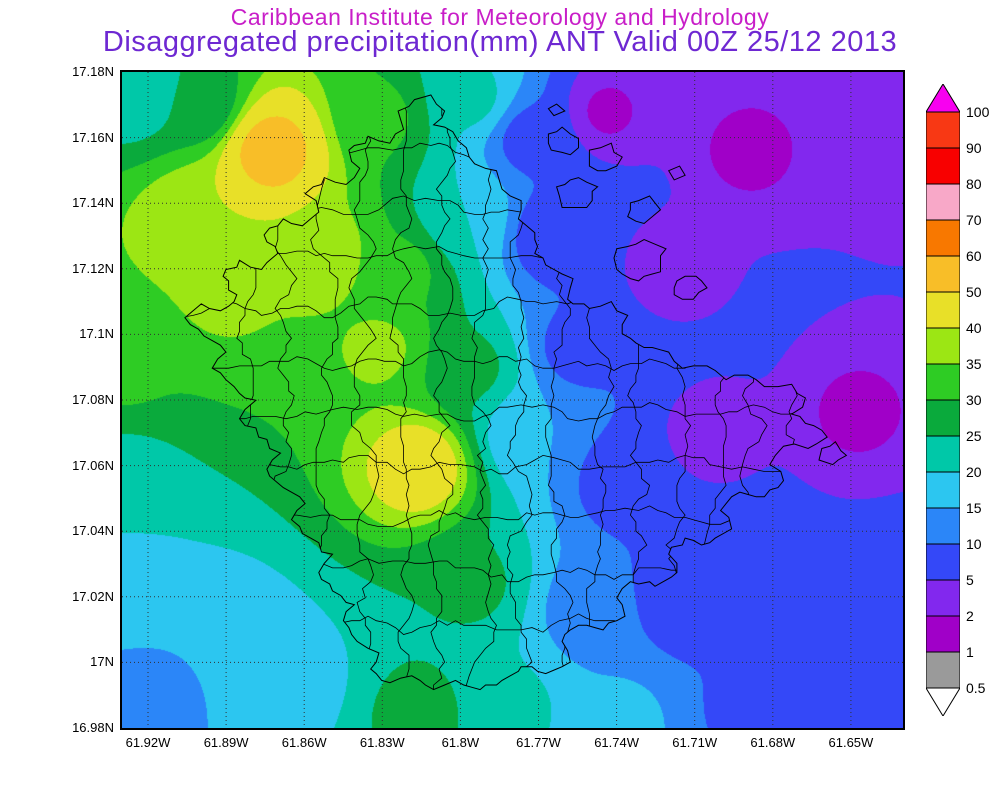 This screenshot has width=1000, height=800. I want to click on lon-tick-label: 61.86W, so click(304, 742).